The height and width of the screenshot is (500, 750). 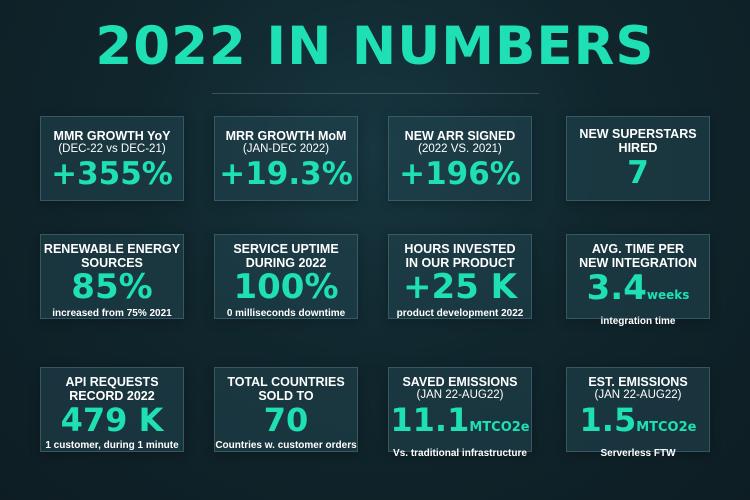 I want to click on stat-label: TOTAL COUNTRIES, so click(x=286, y=382).